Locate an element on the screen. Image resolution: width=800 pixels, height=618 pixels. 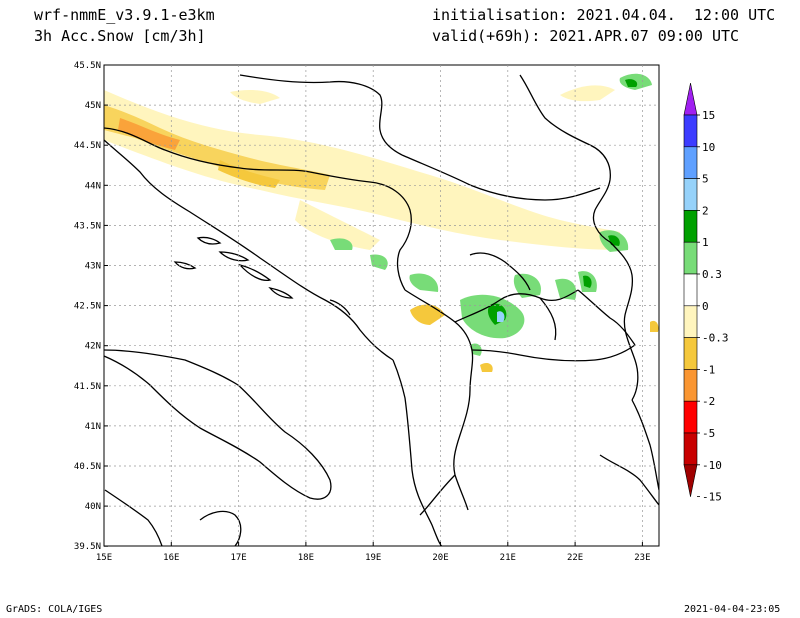
lon-tick-label: 18E is located at coordinates (306, 558).